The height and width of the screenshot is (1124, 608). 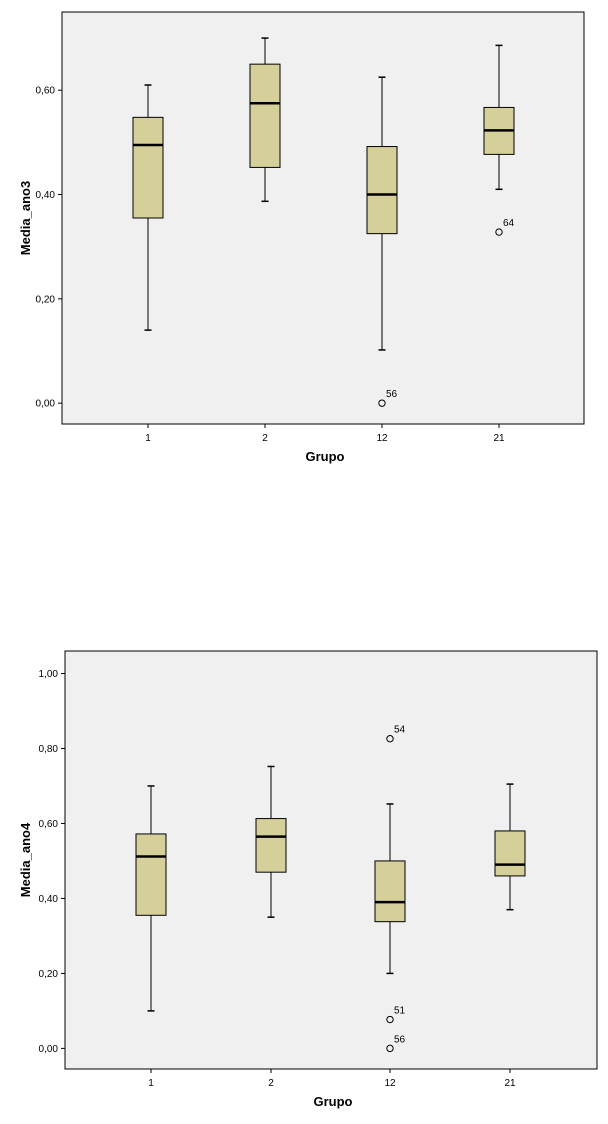 What do you see at coordinates (25, 218) in the screenshot?
I see `y-axis-label: Media_ano3` at bounding box center [25, 218].